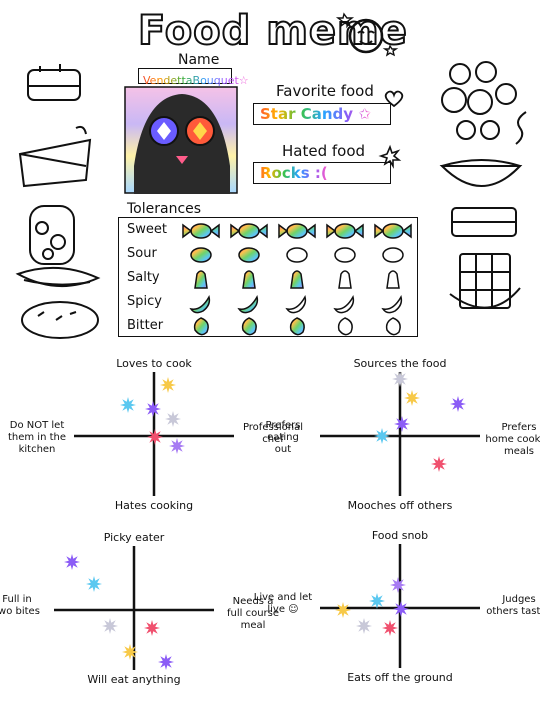 The height and width of the screenshot is (713, 540). Describe the element at coordinates (199, 60) in the screenshot. I see `name-label: Name` at that location.